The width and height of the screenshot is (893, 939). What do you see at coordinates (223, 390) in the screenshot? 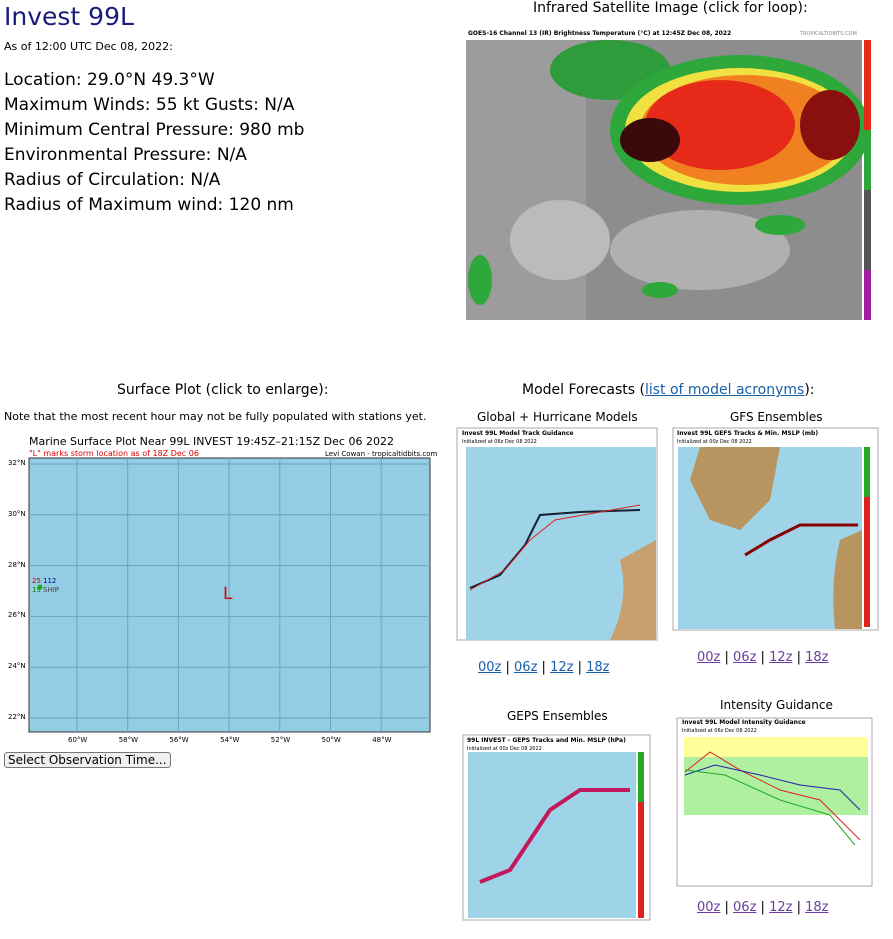
I see `section-heading: Surface Plot (click to enlarge):` at bounding box center [223, 390].